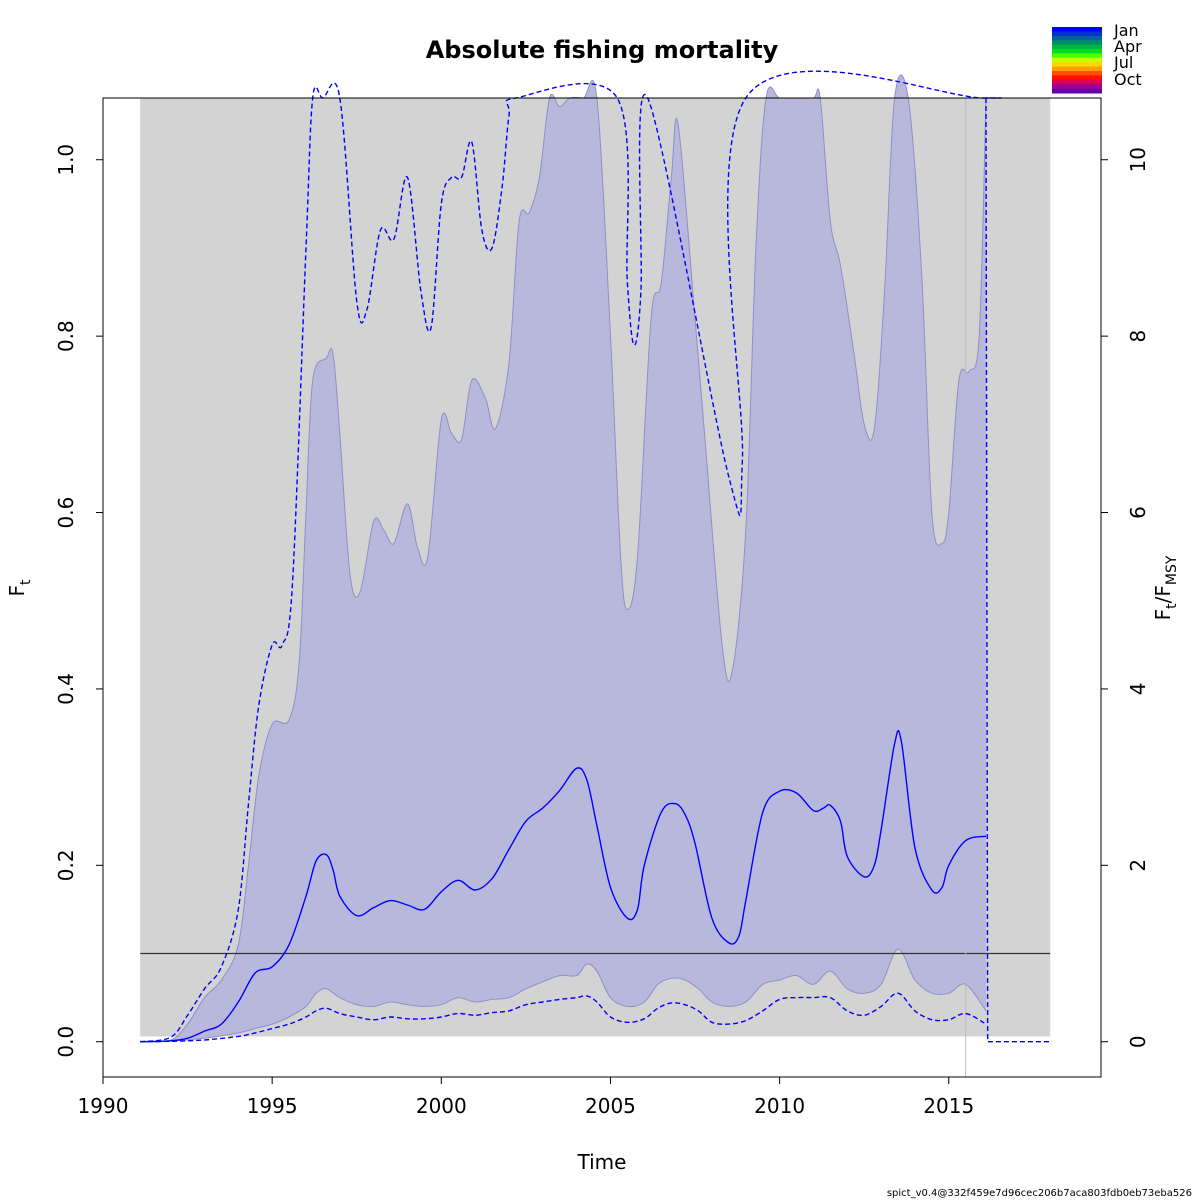 The width and height of the screenshot is (1200, 1200). Describe the element at coordinates (1138, 159) in the screenshot. I see `y2-tick-label: 10` at that location.